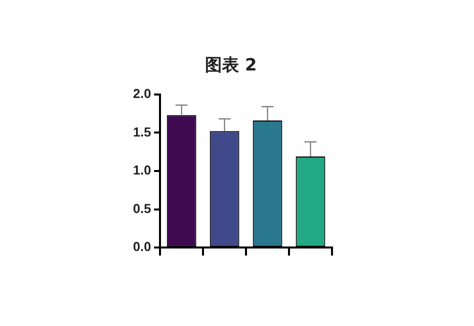 The height and width of the screenshot is (326, 474). Describe the element at coordinates (142, 132) in the screenshot. I see `y-tick-label: 1.5` at that location.